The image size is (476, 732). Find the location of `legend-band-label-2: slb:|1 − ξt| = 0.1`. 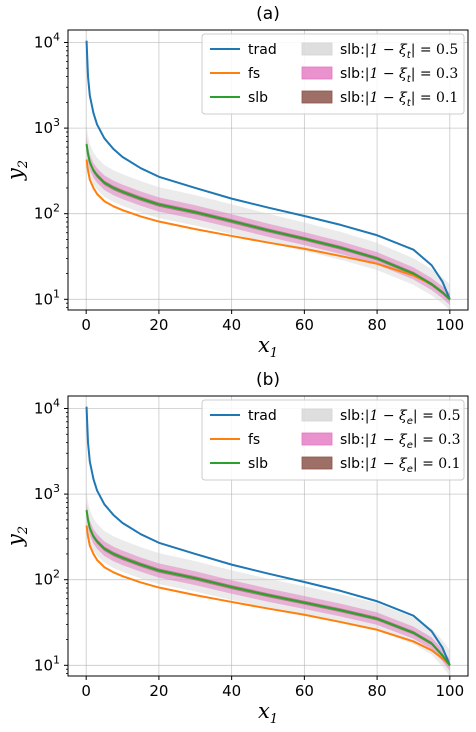

legend-band-label-2: slb:|1 − ξt| = 0.1 is located at coordinates (399, 99).